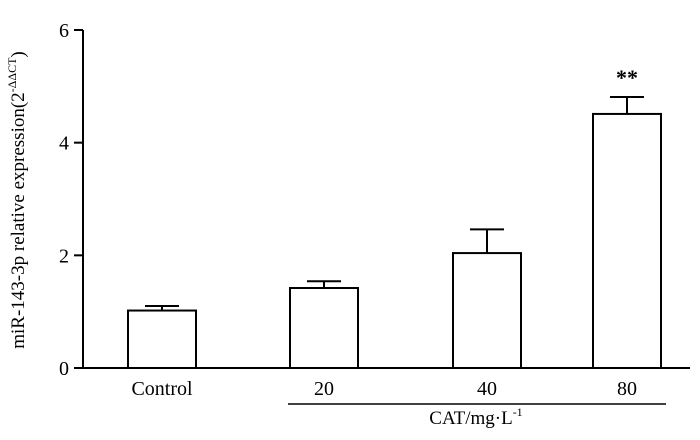 This screenshot has width=700, height=440. Describe the element at coordinates (64, 31) in the screenshot. I see `y-tick-label: 6` at that location.